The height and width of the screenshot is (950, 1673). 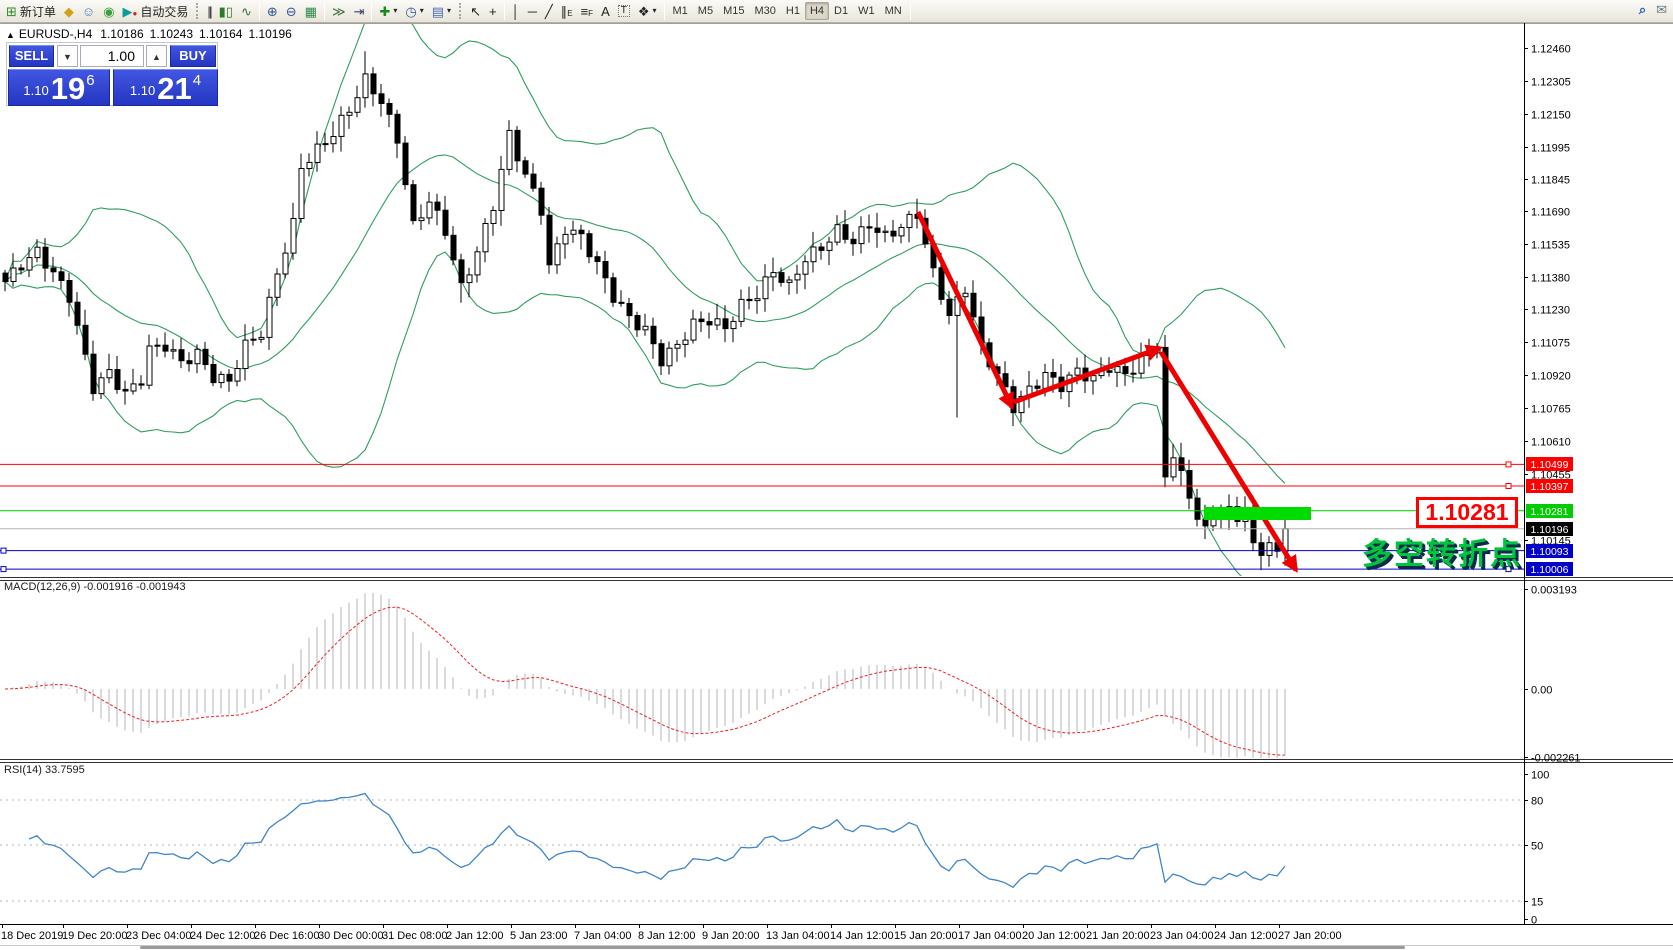 I want to click on sell-price-panel: 1.10 19 6, so click(x=59, y=87).